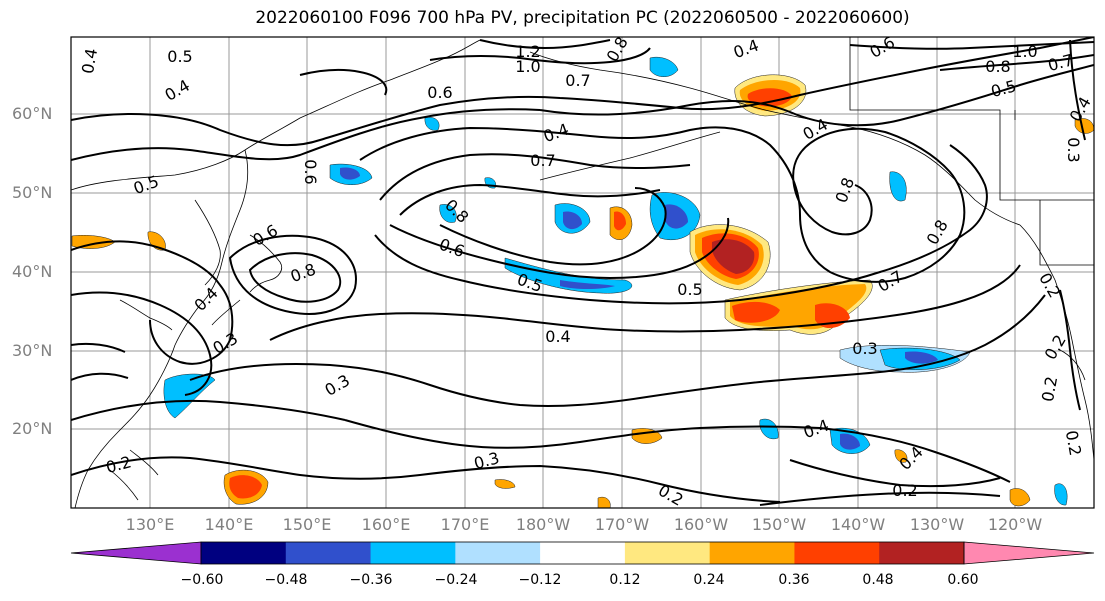 Image resolution: width=1105 pixels, height=601 pixels. What do you see at coordinates (527, 66) in the screenshot?
I see `contour-label: 1.0` at bounding box center [527, 66].